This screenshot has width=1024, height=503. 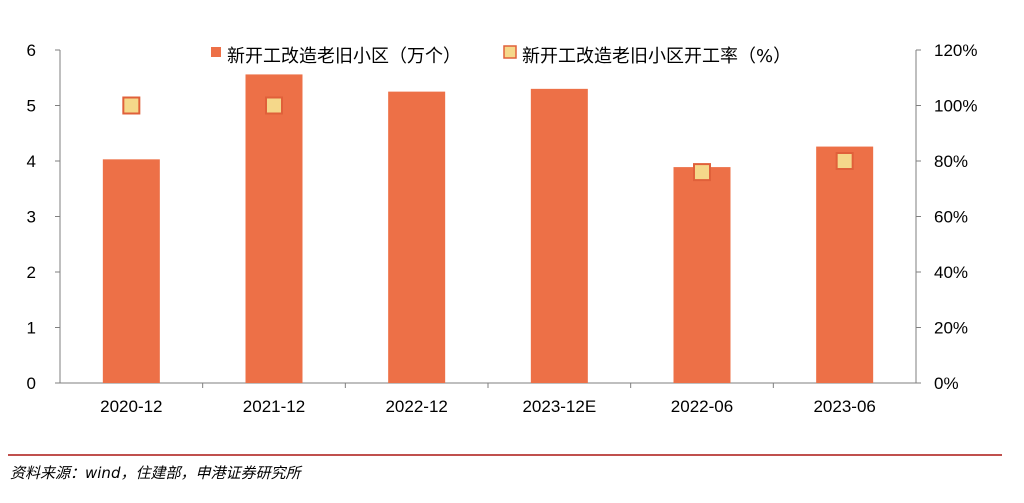 I want to click on x-tick-label: 2023-12E, so click(x=559, y=406).